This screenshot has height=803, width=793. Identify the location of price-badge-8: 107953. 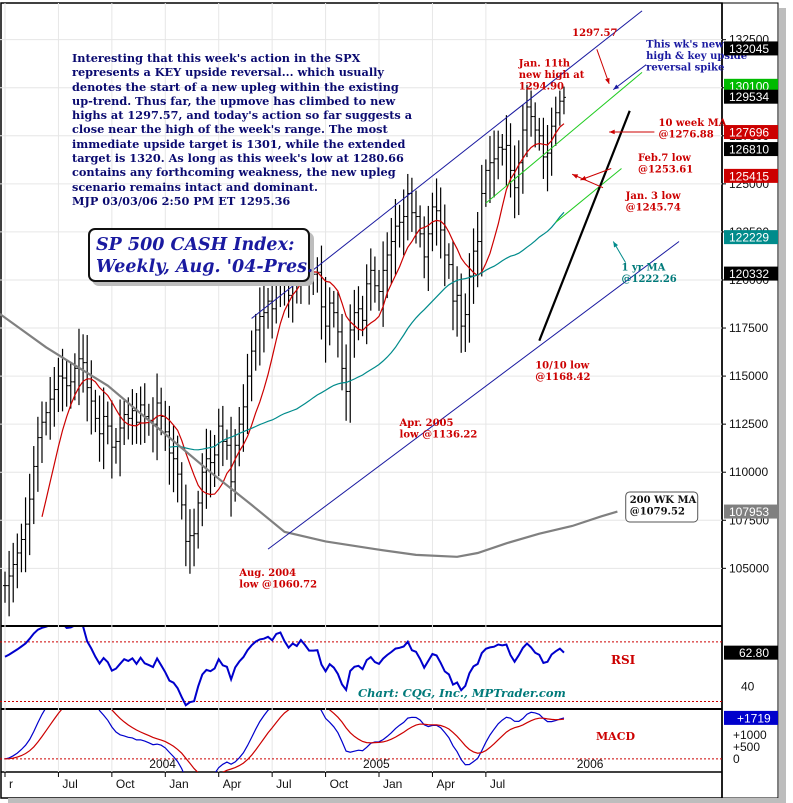
(749, 512).